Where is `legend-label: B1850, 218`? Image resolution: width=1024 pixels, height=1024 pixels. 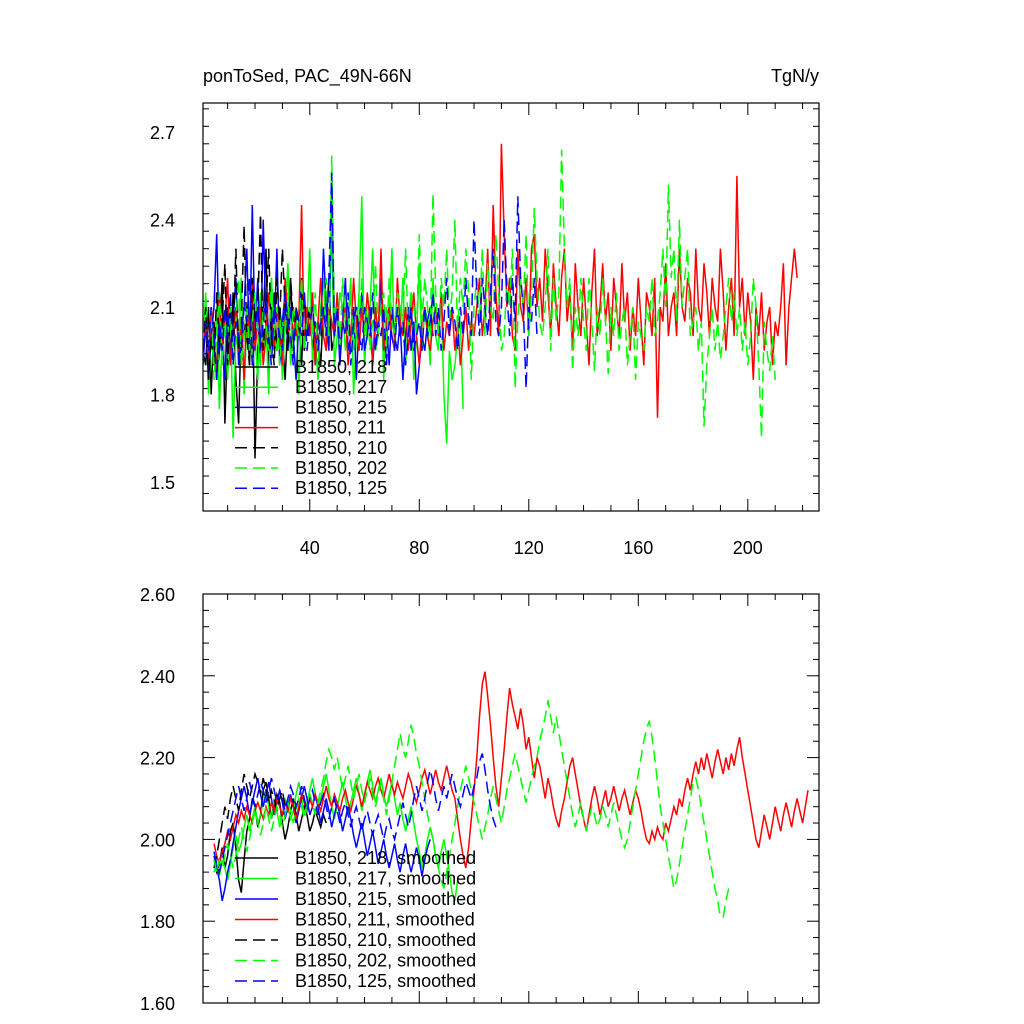
legend-label: B1850, 218 is located at coordinates (341, 367).